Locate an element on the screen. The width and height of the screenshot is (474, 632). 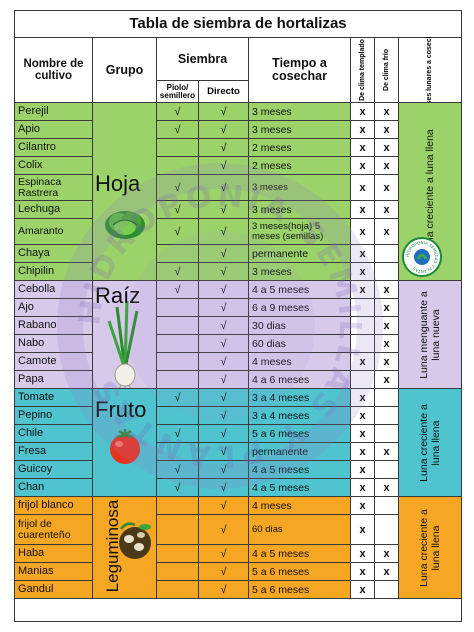
crop-name: Apio is located at coordinates (54, 130).